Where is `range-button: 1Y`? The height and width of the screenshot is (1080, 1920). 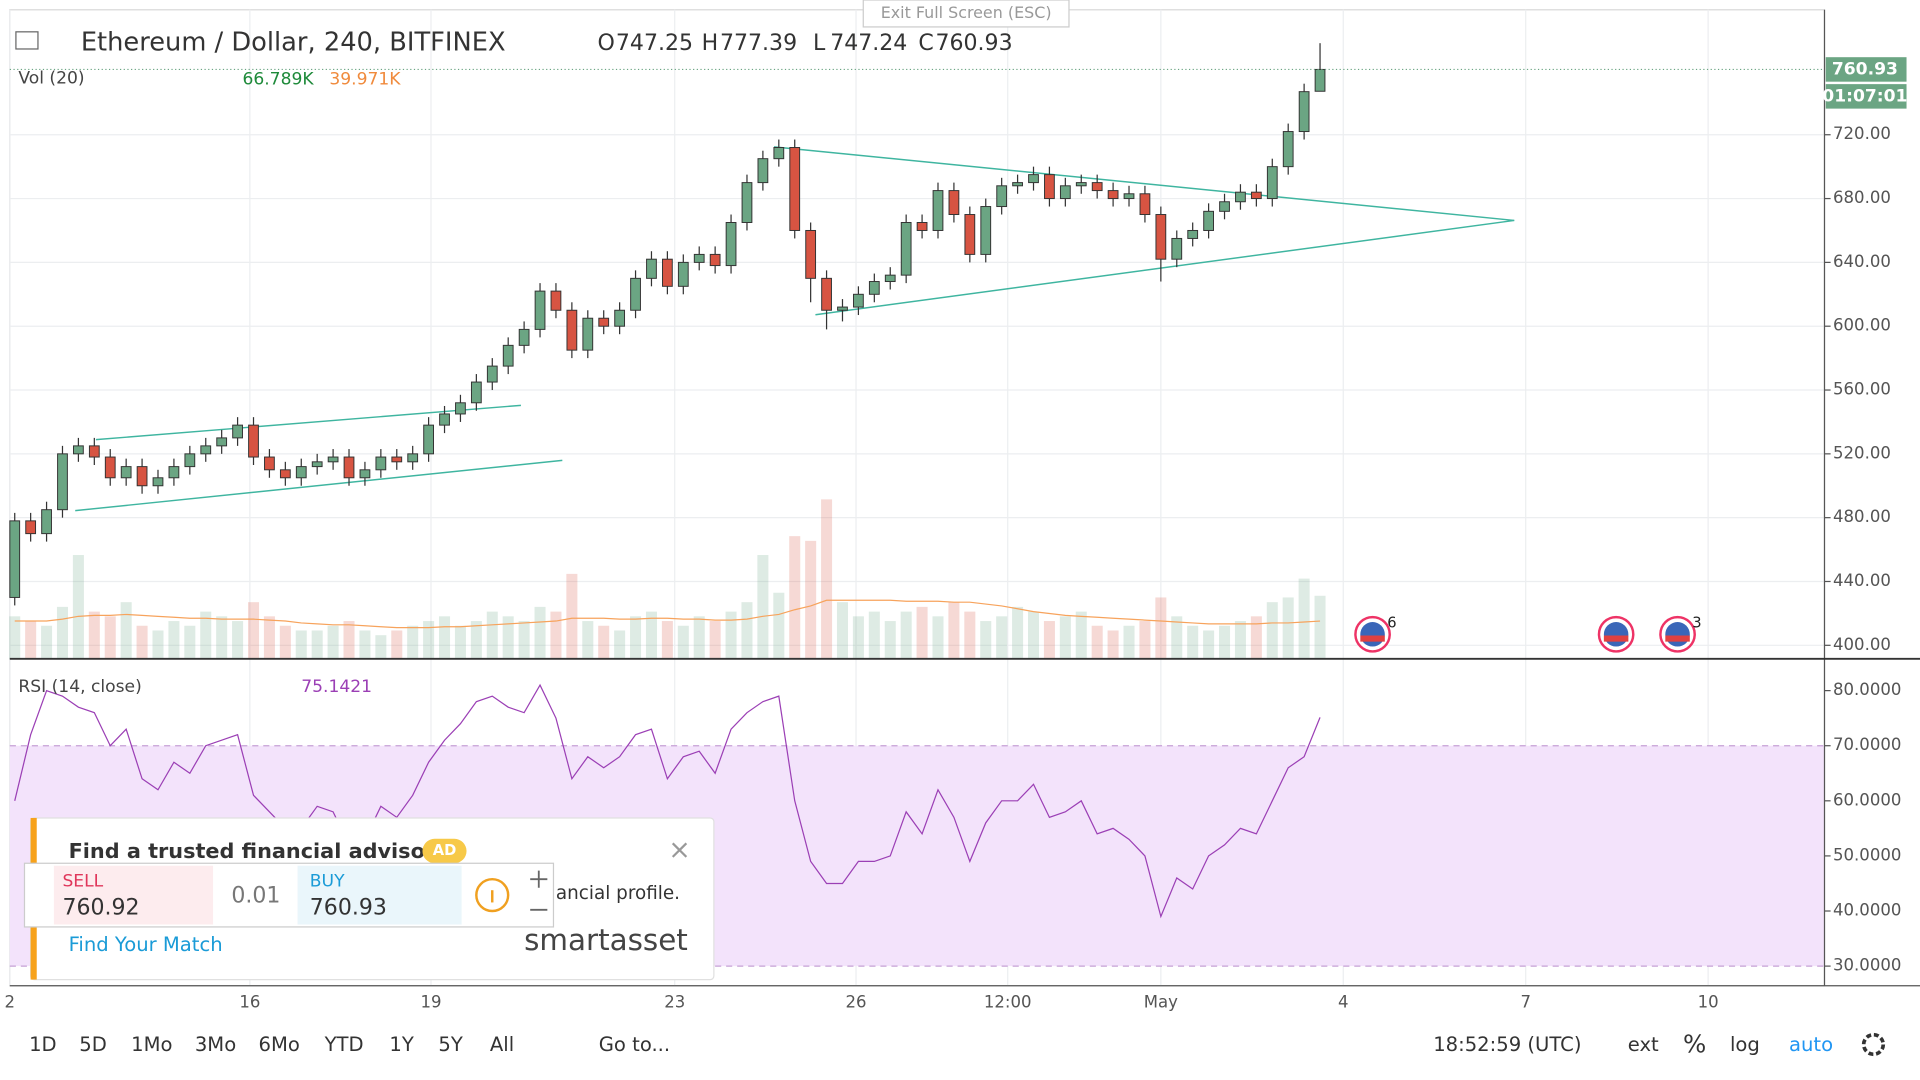 range-button: 1Y is located at coordinates (401, 1044).